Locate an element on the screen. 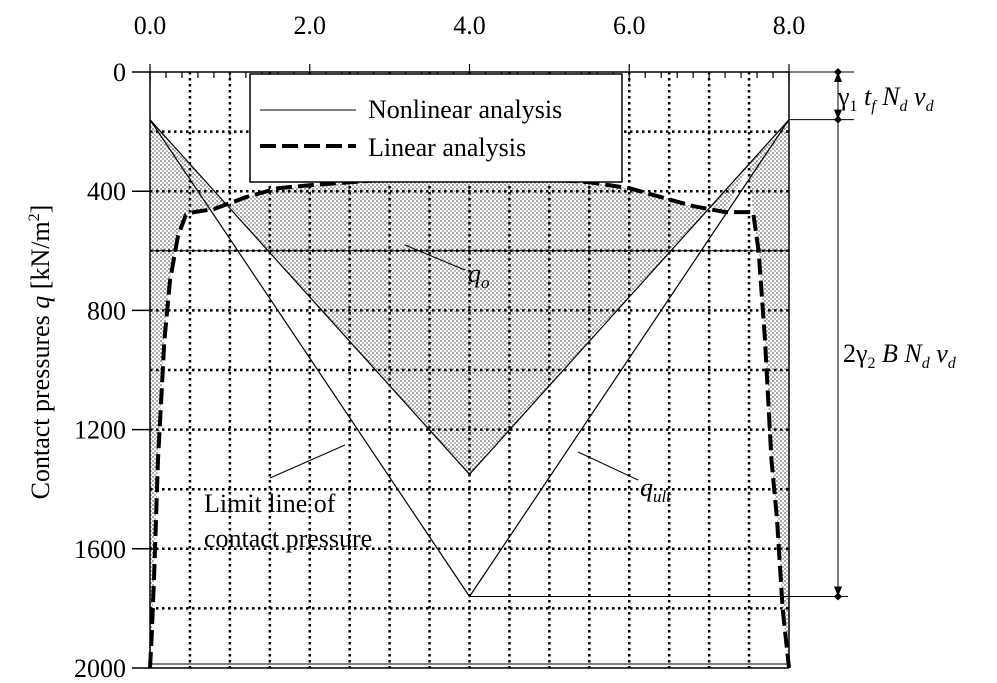 The width and height of the screenshot is (997, 683). legend-box is located at coordinates (436, 128).